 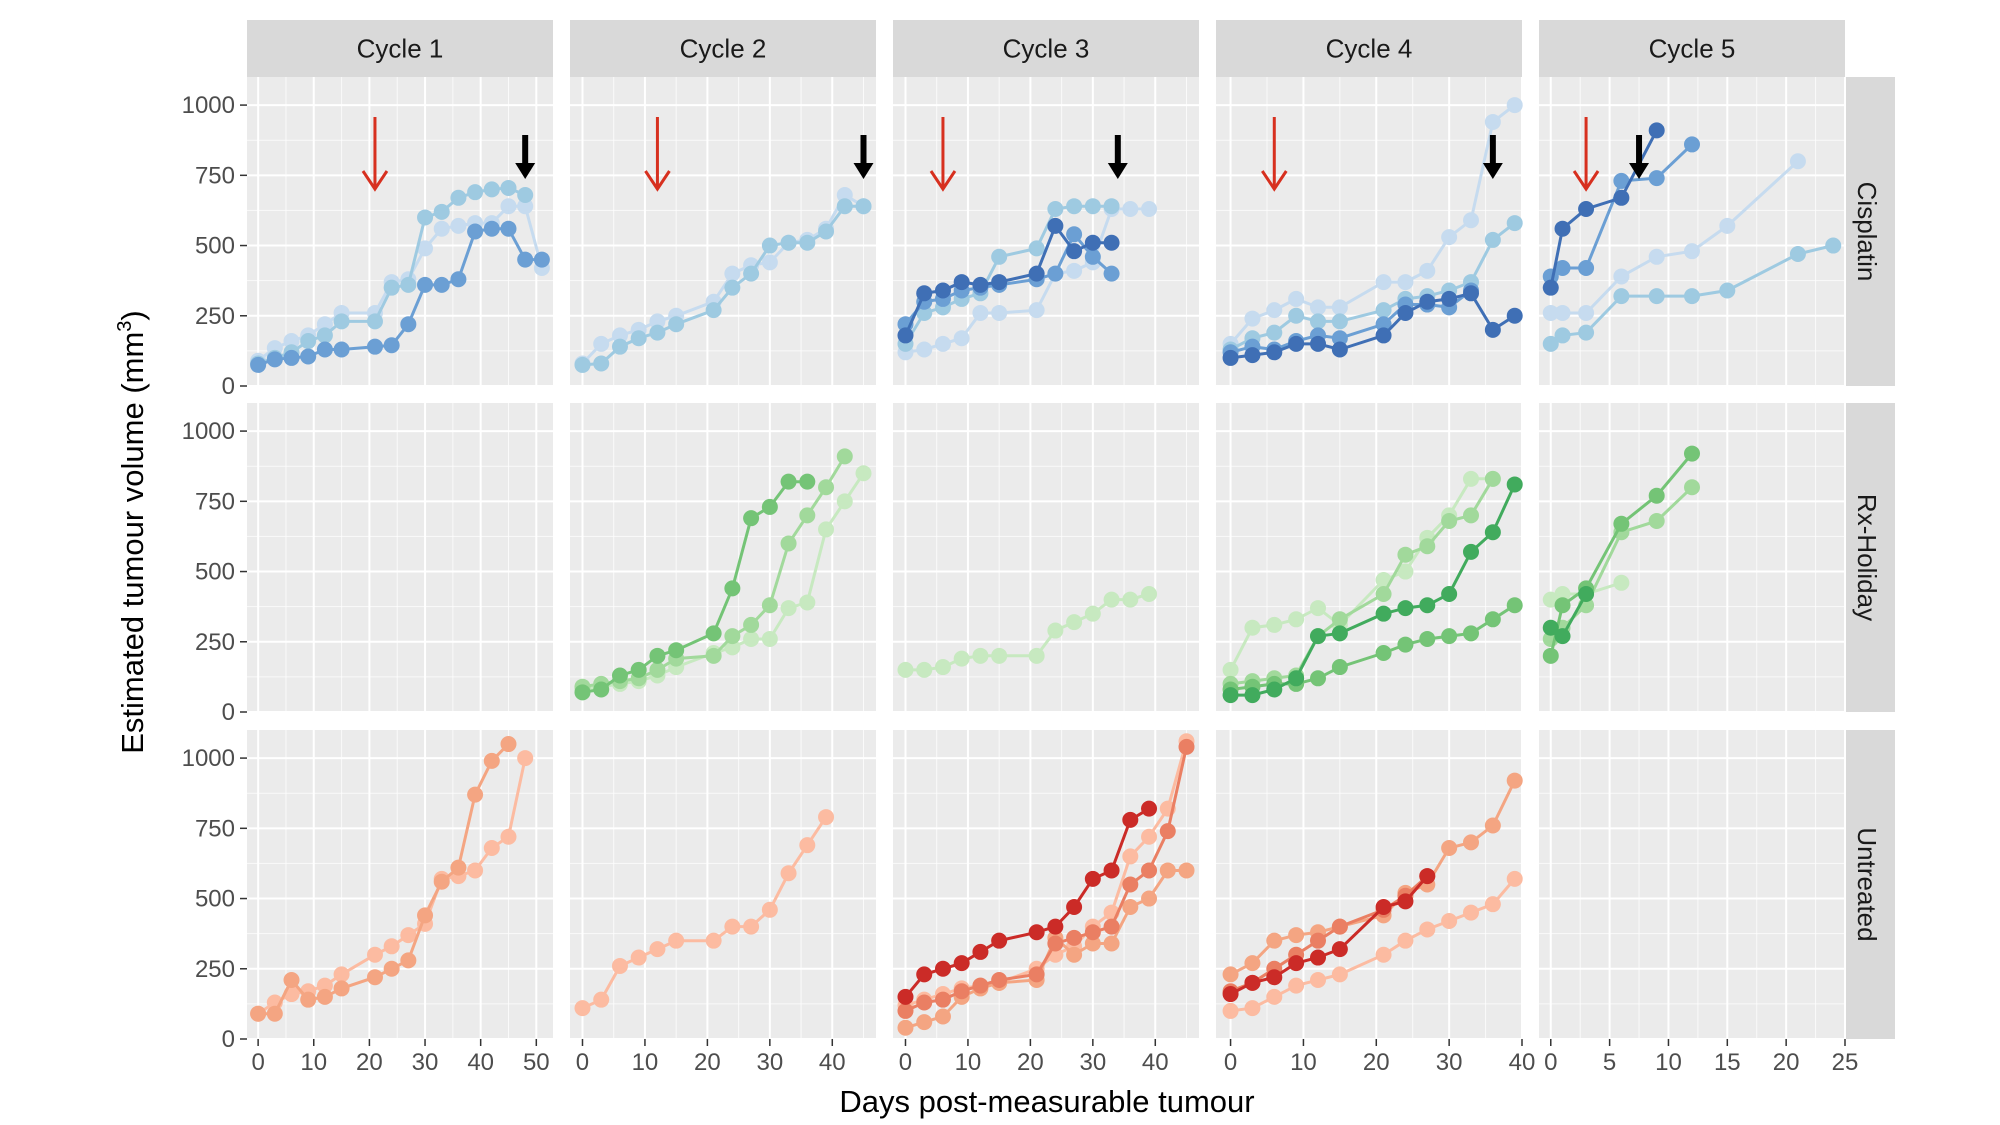 I want to click on y-tick-label: 250, so click(x=215, y=316).